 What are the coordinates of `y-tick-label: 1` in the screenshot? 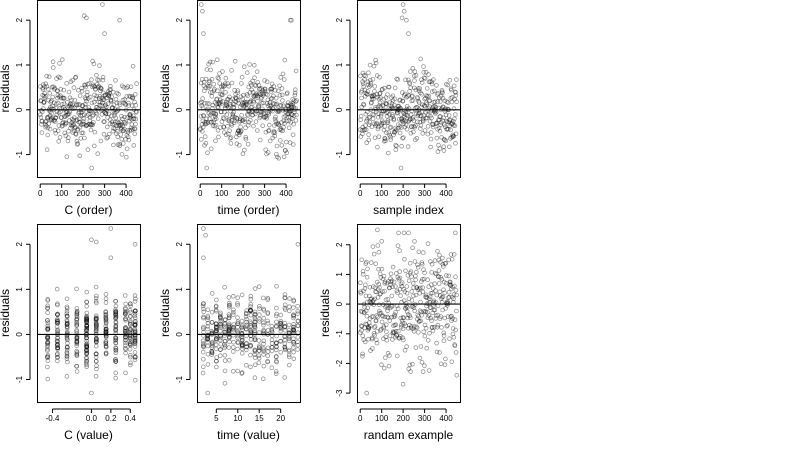 It's located at (339, 274).